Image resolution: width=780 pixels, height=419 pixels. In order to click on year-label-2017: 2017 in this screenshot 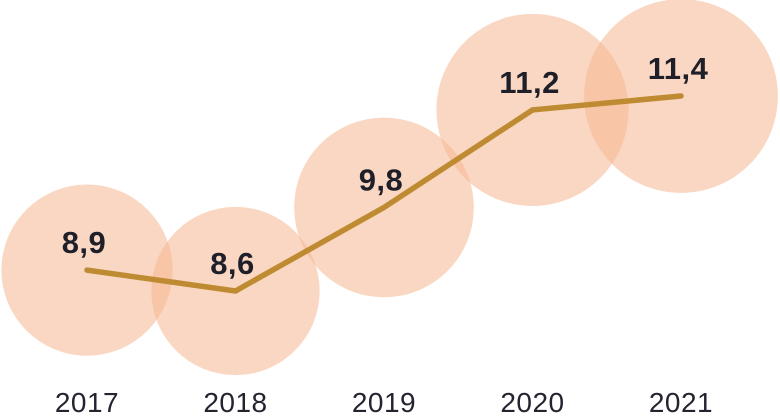, I will do `click(87, 402)`.